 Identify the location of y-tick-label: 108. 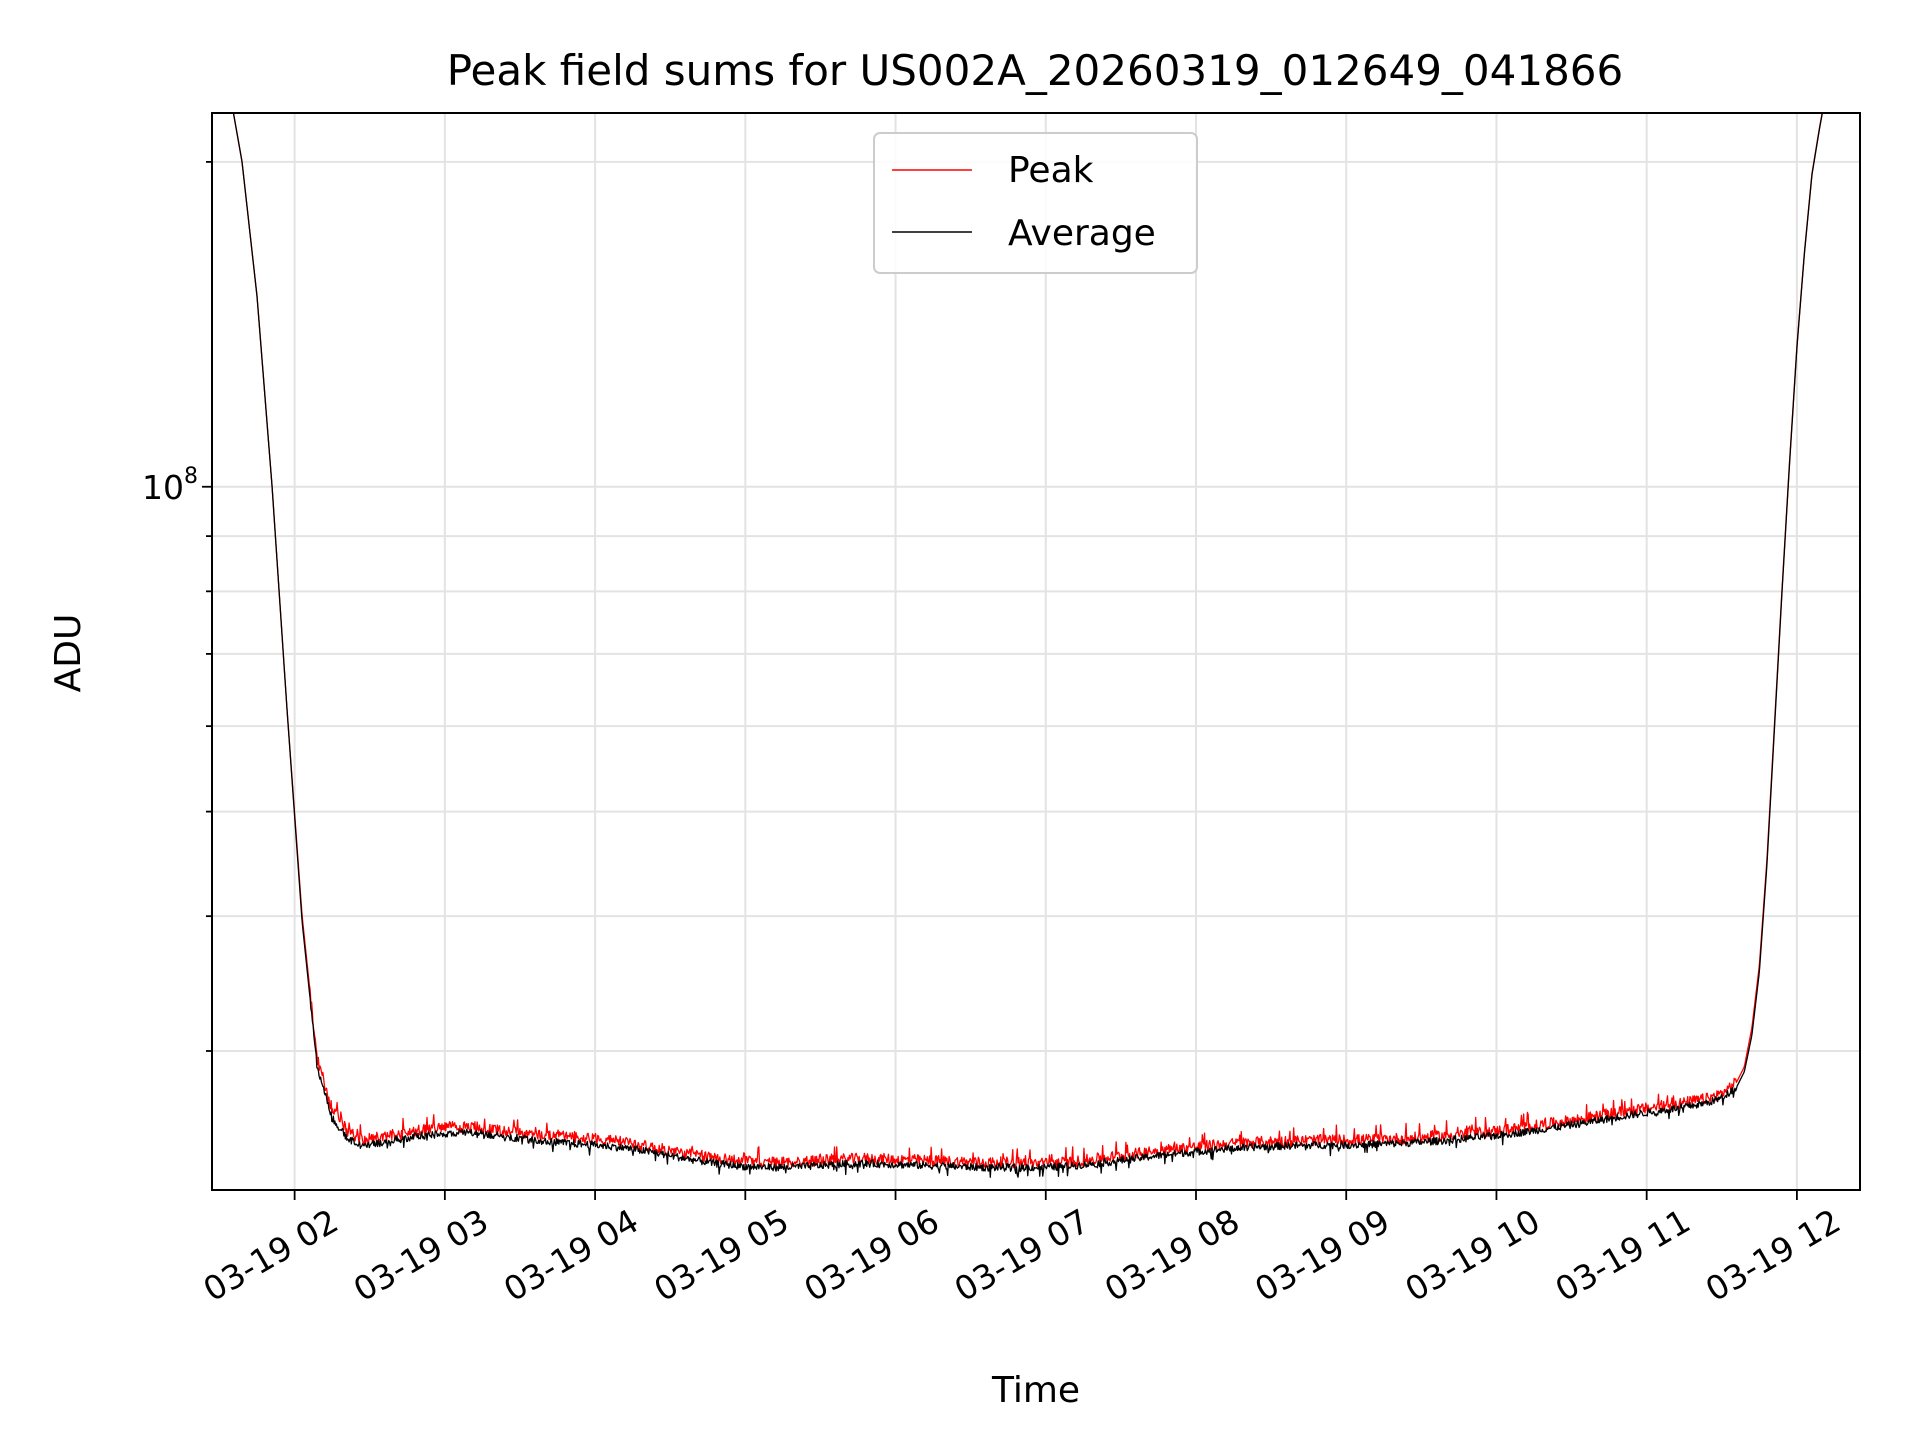
(170, 485).